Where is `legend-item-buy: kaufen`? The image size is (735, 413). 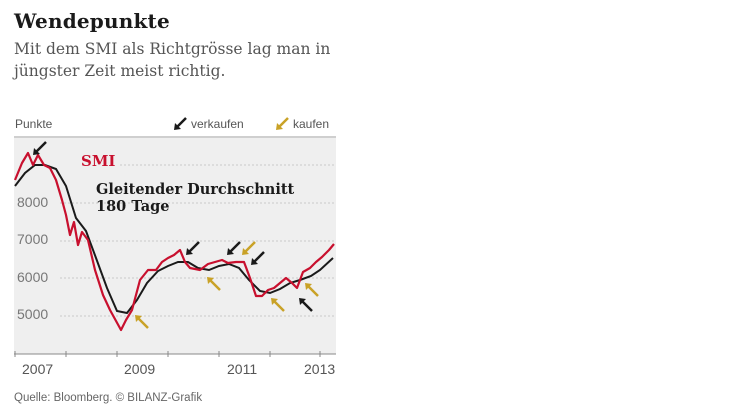
legend-item-buy: kaufen is located at coordinates (301, 124).